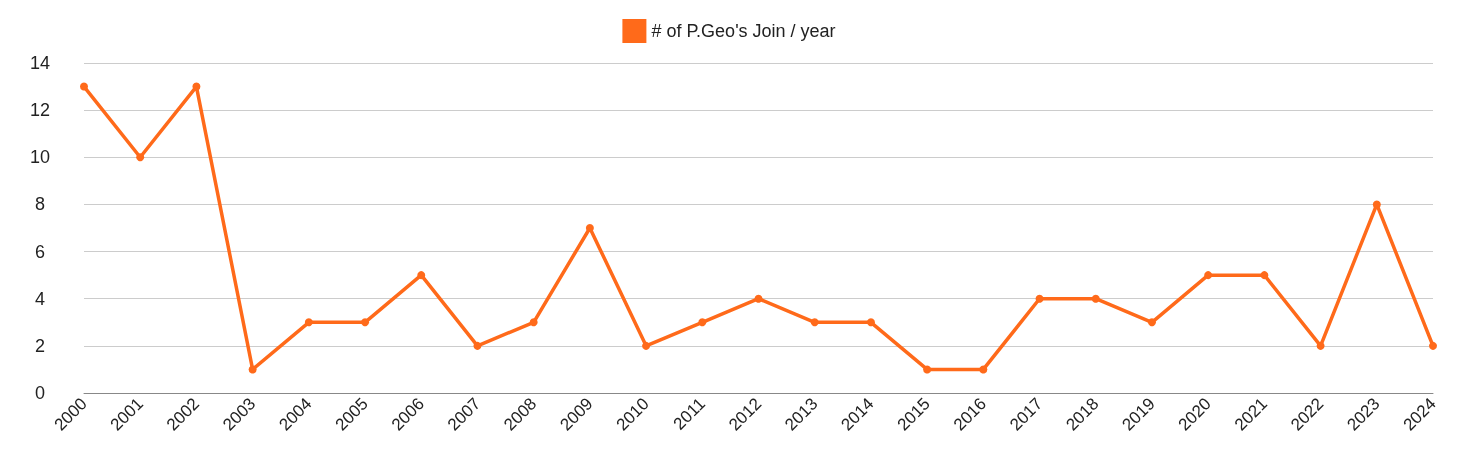 This screenshot has width=1458, height=460. I want to click on y-tick-label: 14, so click(40, 63).